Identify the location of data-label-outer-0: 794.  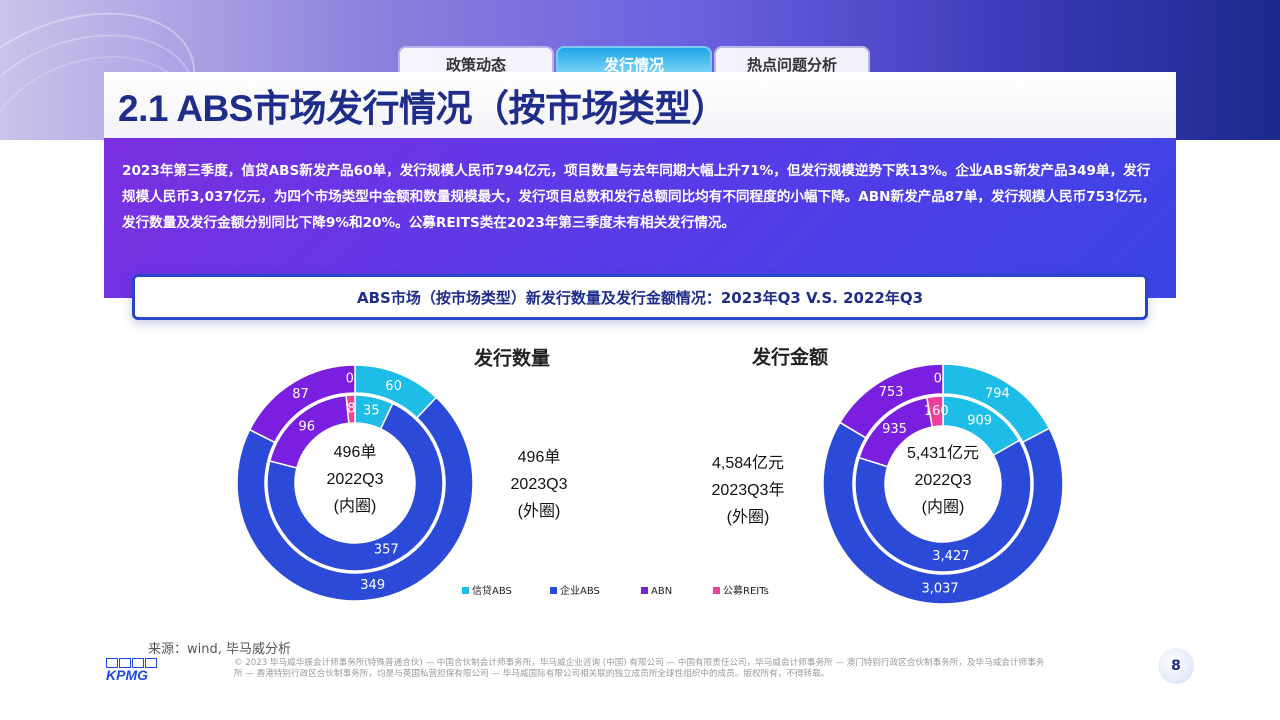
(997, 394).